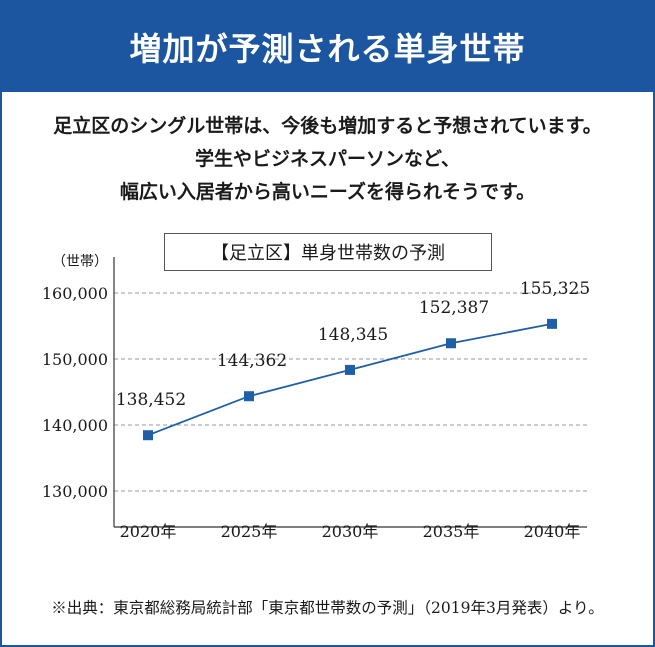 This screenshot has height=647, width=655. Describe the element at coordinates (327, 192) in the screenshot. I see `intro-line-3: 幅広い入居者から高いニーズを得られそうです。` at that location.